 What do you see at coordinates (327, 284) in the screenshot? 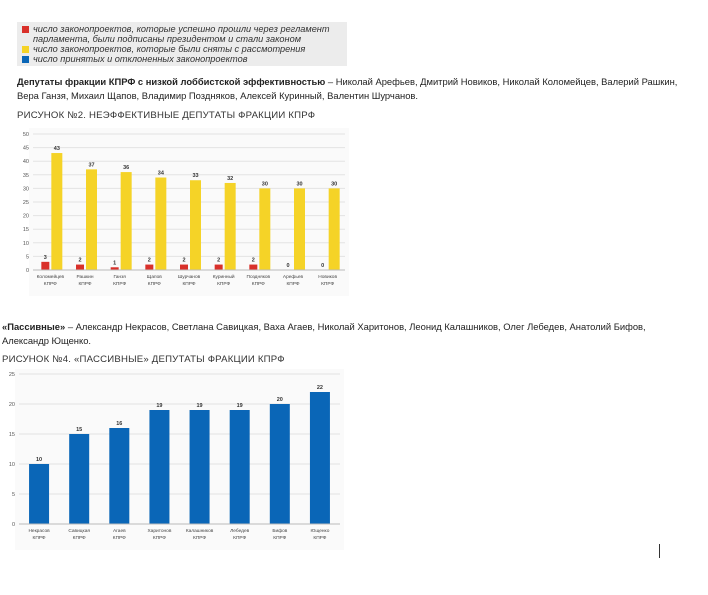
I see `x-tick-party-8: КПРФ` at bounding box center [327, 284].